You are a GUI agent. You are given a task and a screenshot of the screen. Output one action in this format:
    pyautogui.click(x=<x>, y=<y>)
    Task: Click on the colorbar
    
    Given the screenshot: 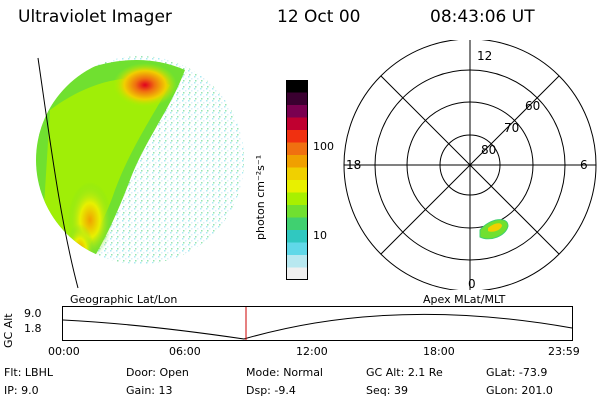 What is the action you would take?
    pyautogui.click(x=297, y=180)
    